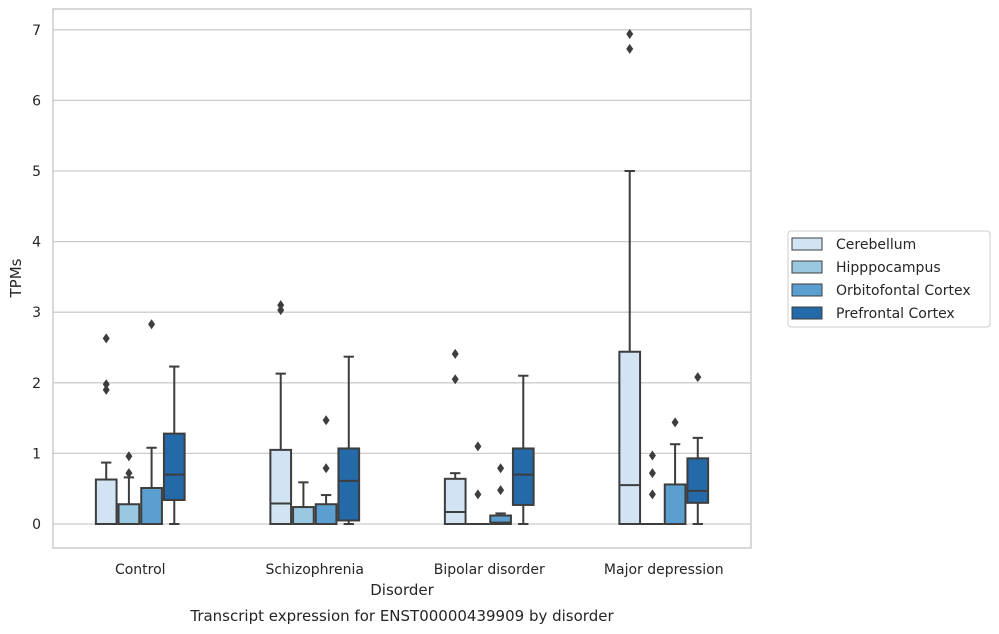 The height and width of the screenshot is (634, 999). I want to click on y-tick-label: 0, so click(36, 525).